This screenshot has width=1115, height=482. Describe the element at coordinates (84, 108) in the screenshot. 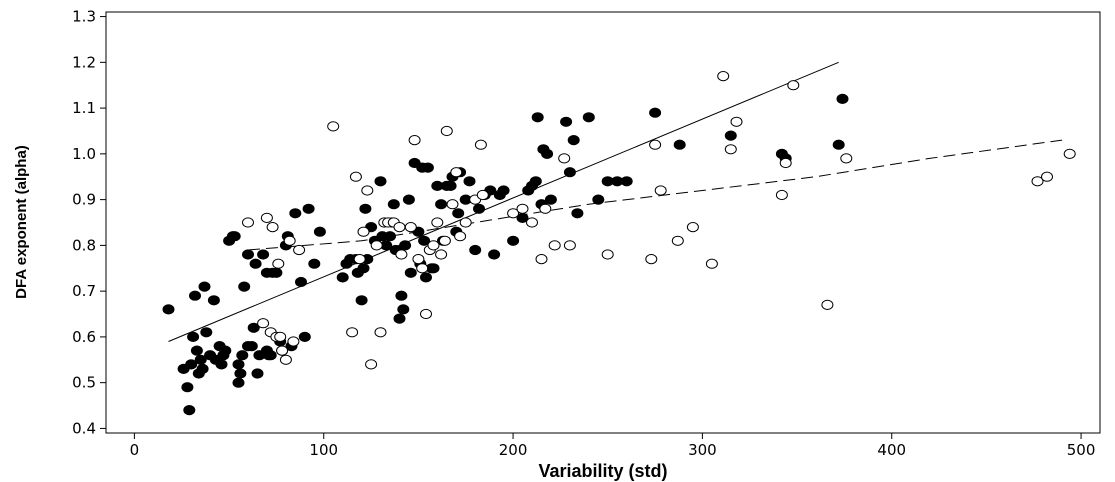

I see `y-tick-label: 1.1` at that location.